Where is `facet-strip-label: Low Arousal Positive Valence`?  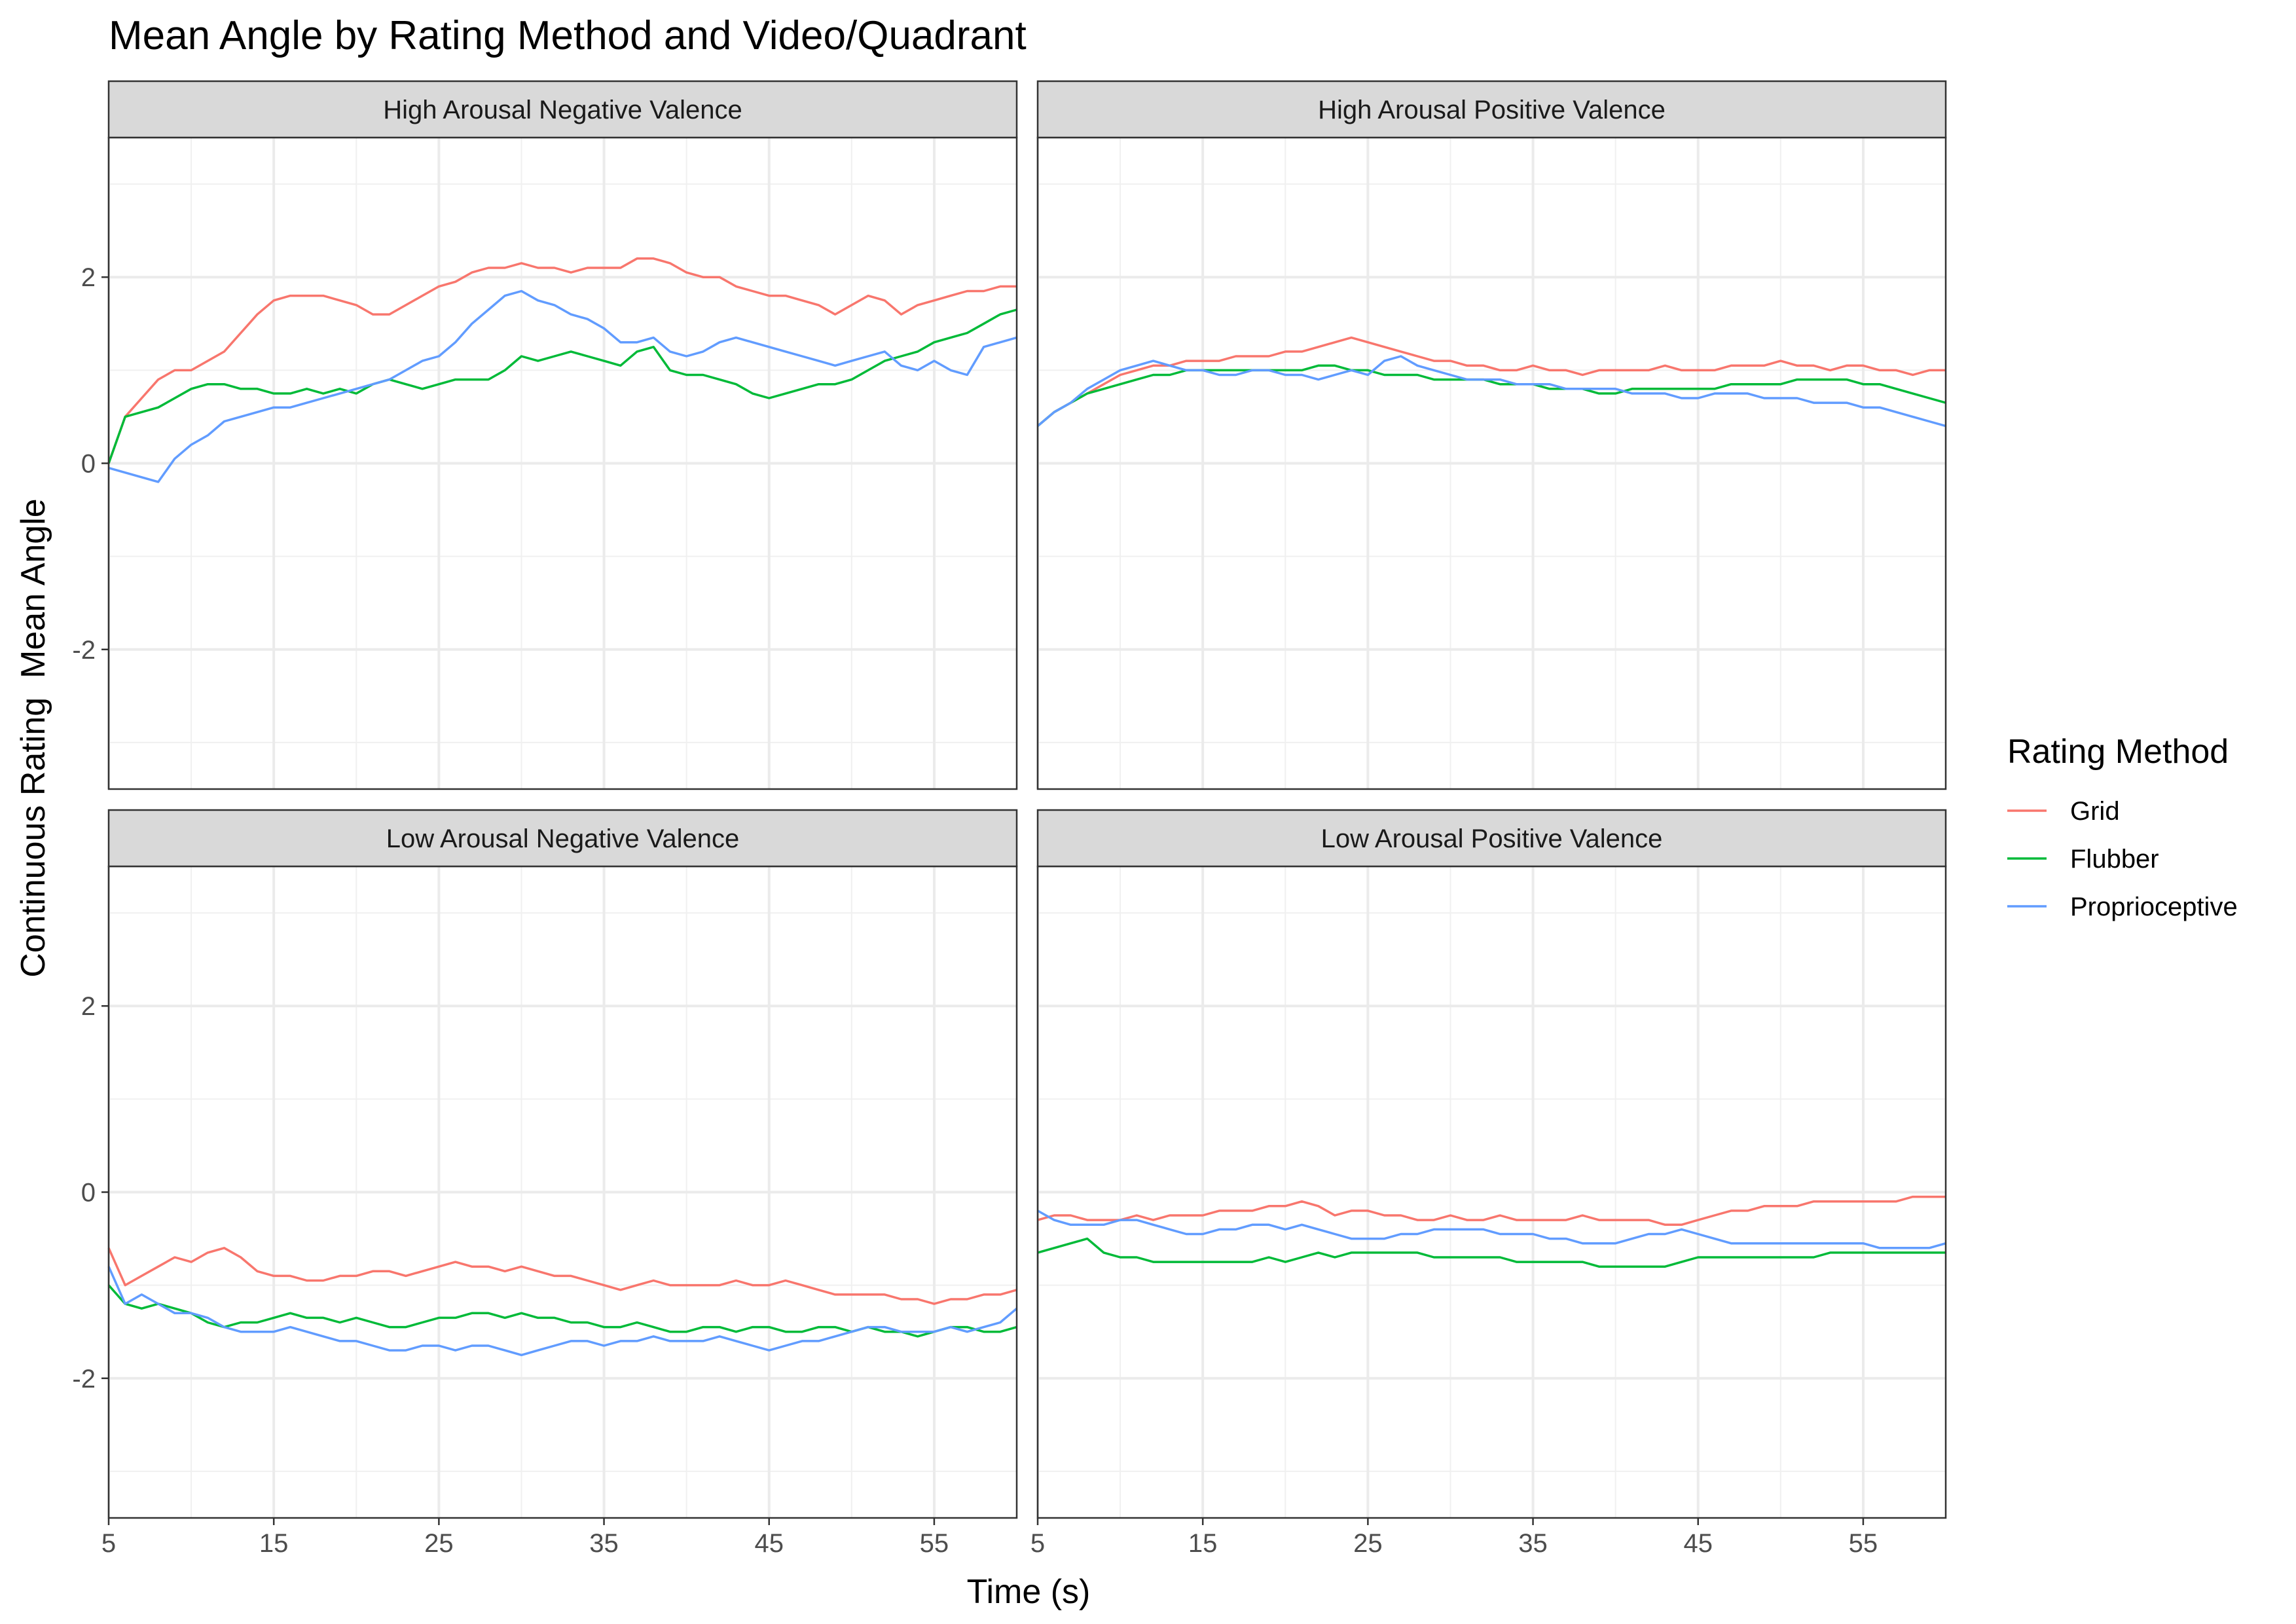
facet-strip-label: Low Arousal Positive Valence is located at coordinates (1492, 838).